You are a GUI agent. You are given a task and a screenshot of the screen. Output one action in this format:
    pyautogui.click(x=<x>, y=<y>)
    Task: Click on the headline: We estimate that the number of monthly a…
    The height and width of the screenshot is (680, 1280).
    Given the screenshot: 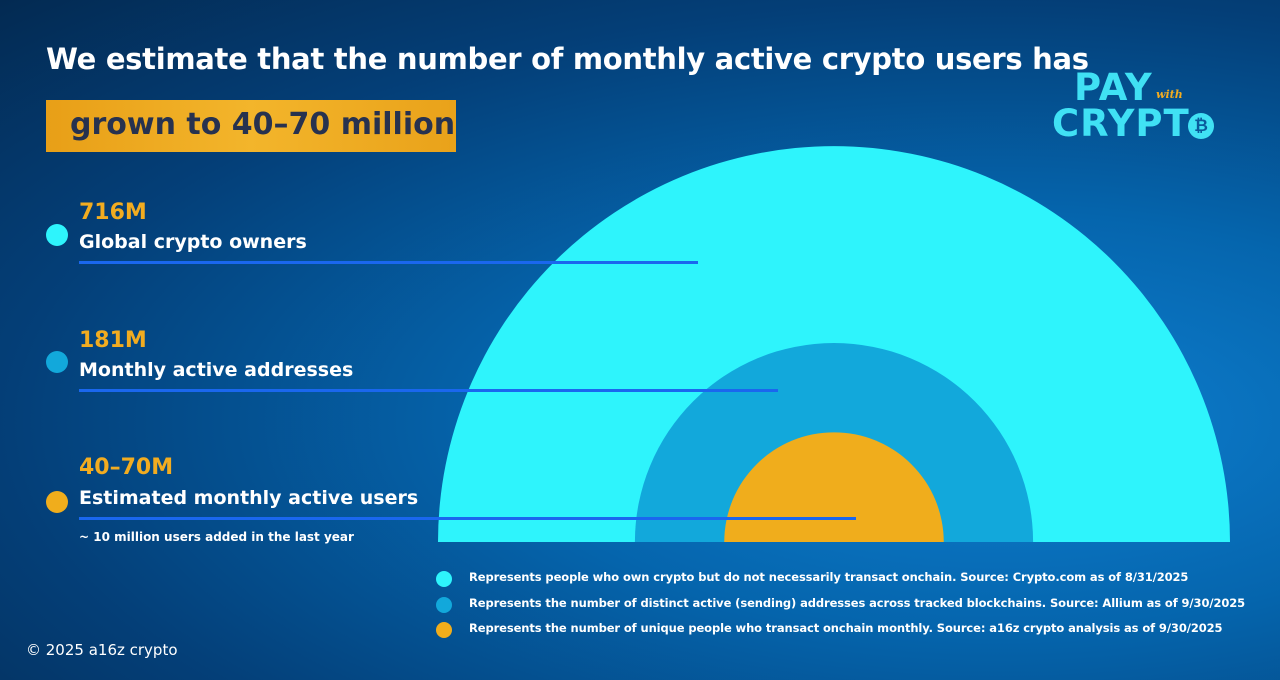 What is the action you would take?
    pyautogui.click(x=567, y=59)
    